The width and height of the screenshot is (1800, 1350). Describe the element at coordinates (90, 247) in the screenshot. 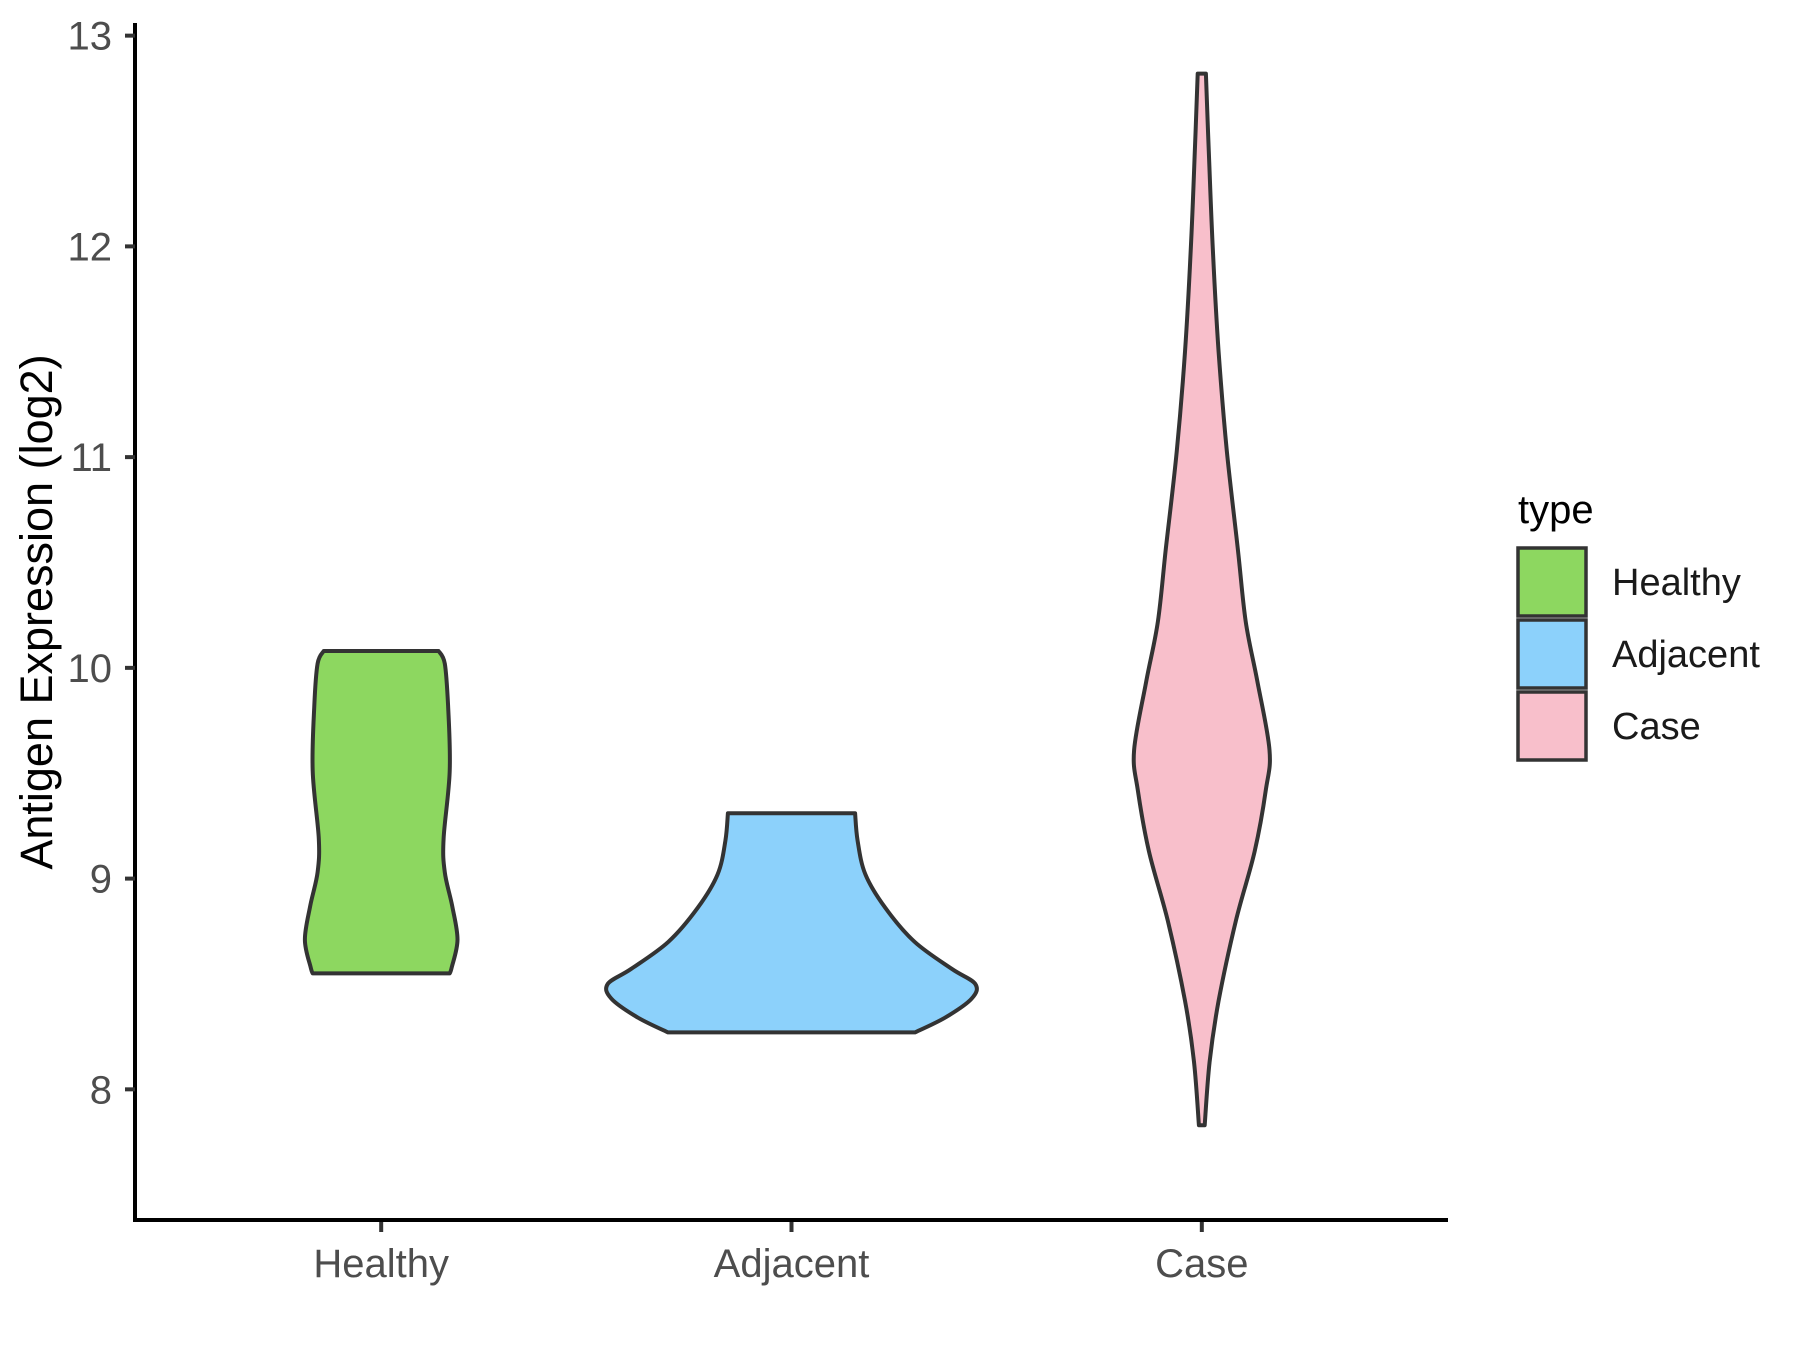

I see `y-tick-label: 12` at that location.